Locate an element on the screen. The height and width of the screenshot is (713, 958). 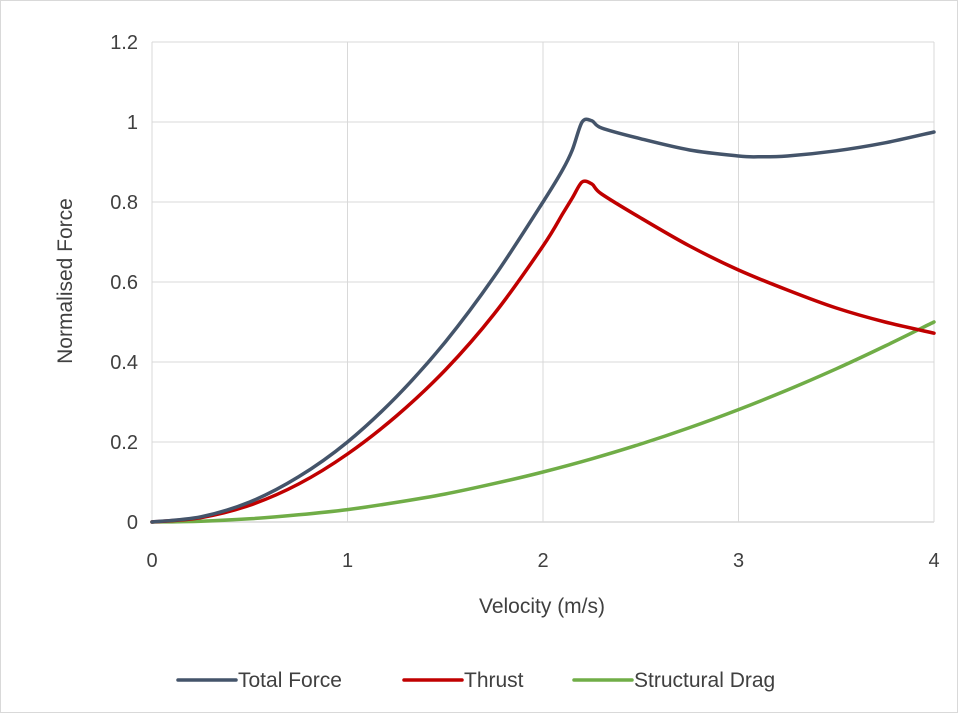
x-tick-label: 2 is located at coordinates (542, 561).